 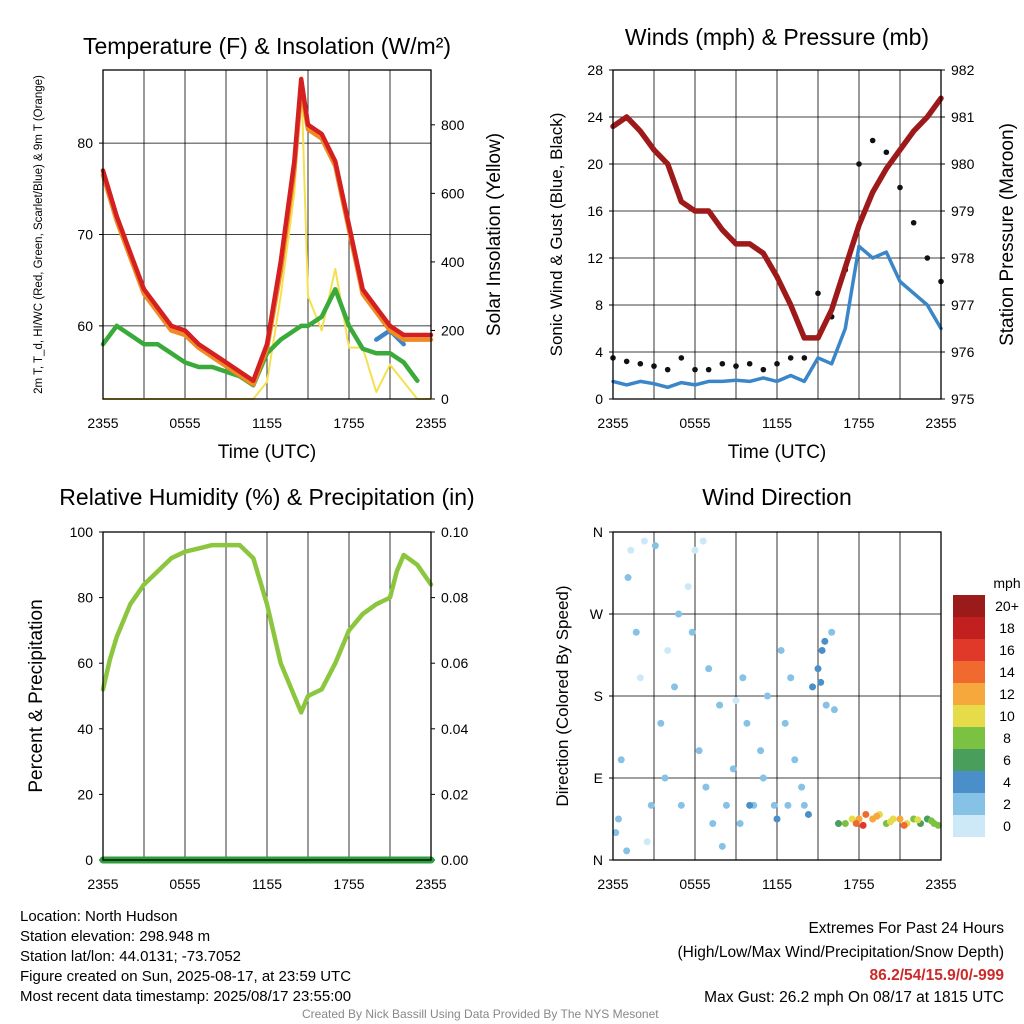 What do you see at coordinates (454, 860) in the screenshot?
I see `y-right-tick-label: 0.00` at bounding box center [454, 860].